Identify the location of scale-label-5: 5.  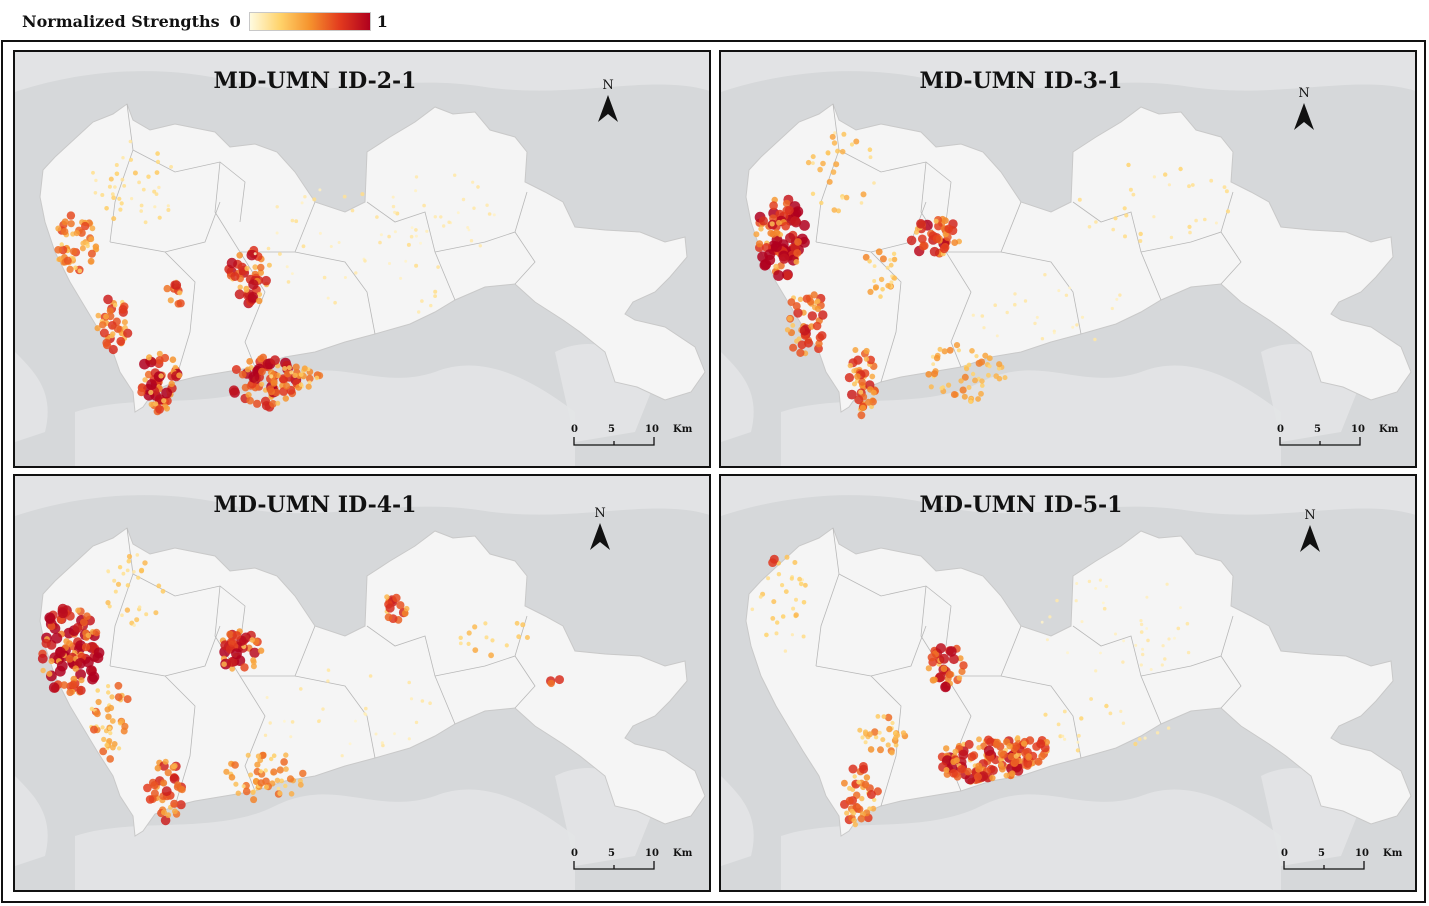
(1317, 429).